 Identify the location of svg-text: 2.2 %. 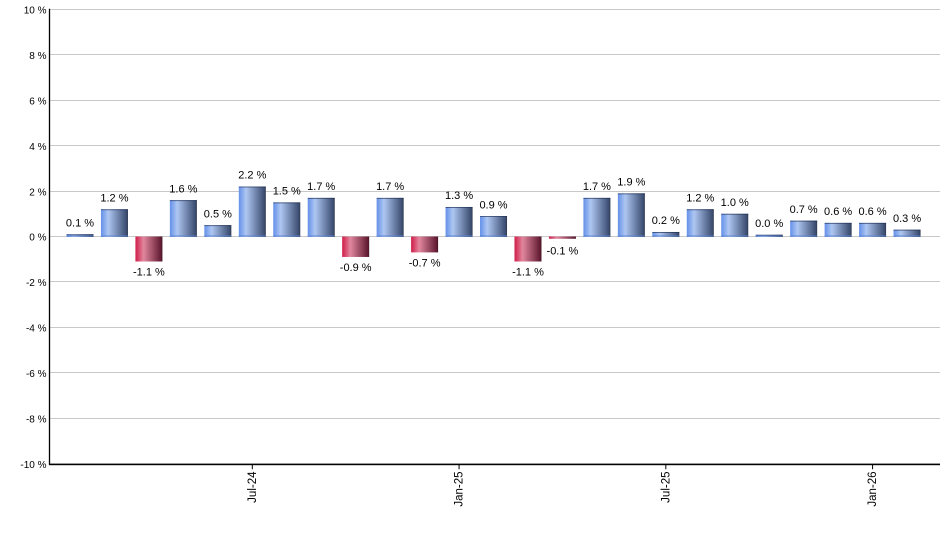
(252, 176).